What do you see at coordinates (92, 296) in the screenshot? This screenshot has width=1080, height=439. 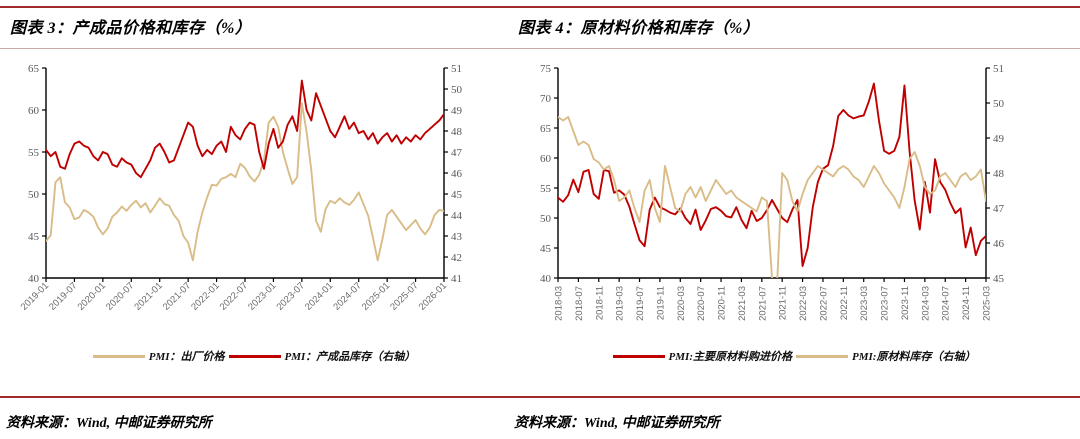 I see `svg-text: 2020-01` at bounding box center [92, 296].